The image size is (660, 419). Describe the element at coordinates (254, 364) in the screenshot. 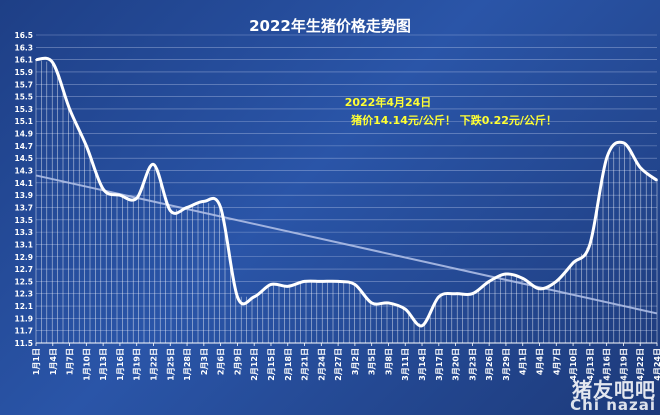

I see `x-tick-label: 2月12日` at that location.